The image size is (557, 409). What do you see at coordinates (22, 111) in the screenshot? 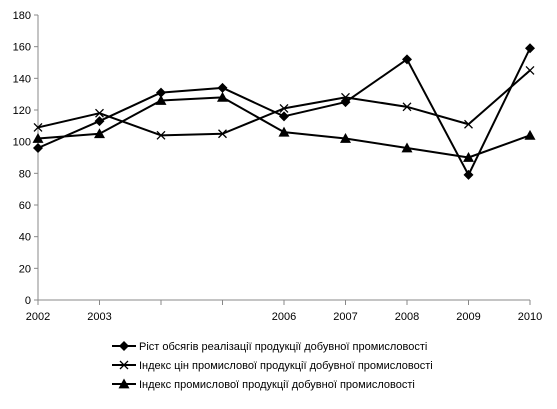
I see `y-tick-label: 120` at bounding box center [22, 111].